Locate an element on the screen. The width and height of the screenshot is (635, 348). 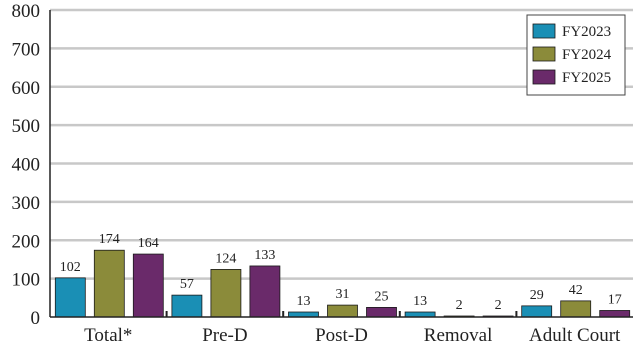
data-label: 29 is located at coordinates (537, 295).